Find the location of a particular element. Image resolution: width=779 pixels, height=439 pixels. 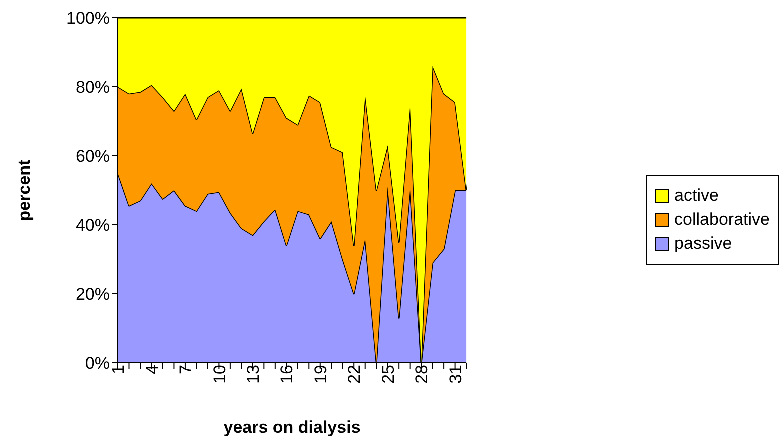

y-tick-label: 80% is located at coordinates (93, 88).